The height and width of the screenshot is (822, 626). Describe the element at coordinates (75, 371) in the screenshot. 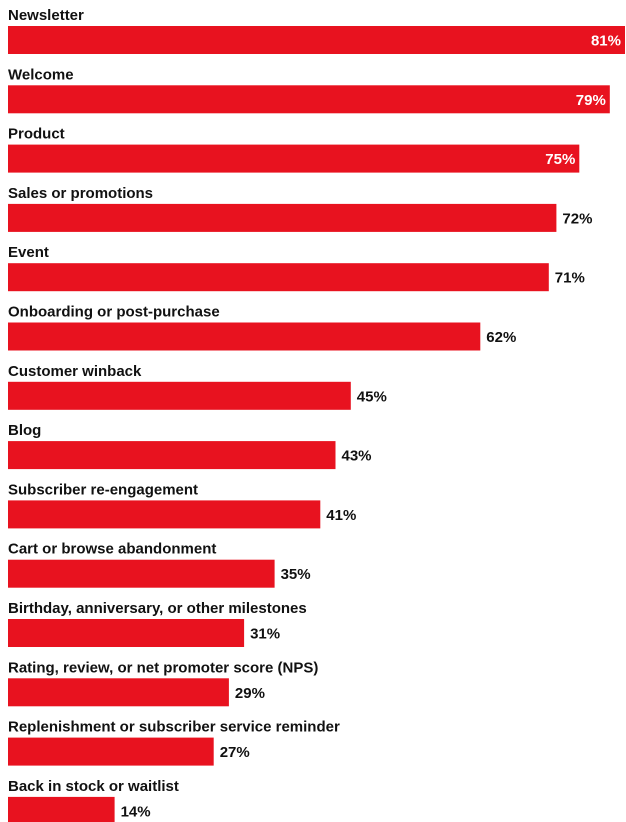

I see `category-label: Customer winback` at that location.